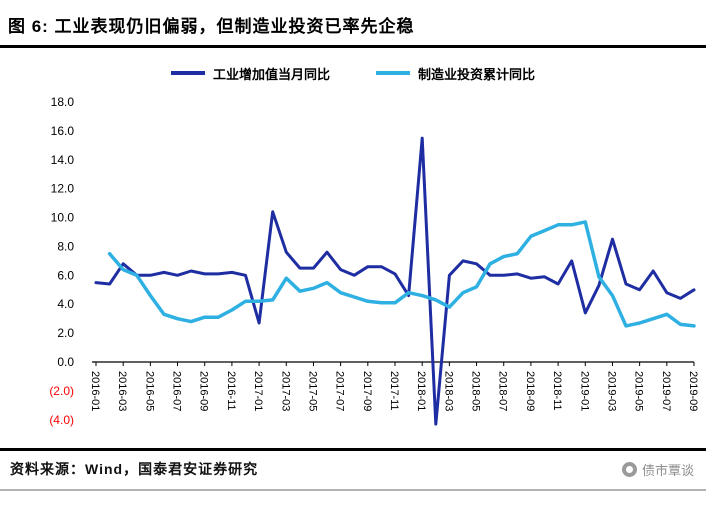 This screenshot has width=706, height=507. Describe the element at coordinates (448, 391) in the screenshot. I see `x-tick-label: 2018-03` at that location.